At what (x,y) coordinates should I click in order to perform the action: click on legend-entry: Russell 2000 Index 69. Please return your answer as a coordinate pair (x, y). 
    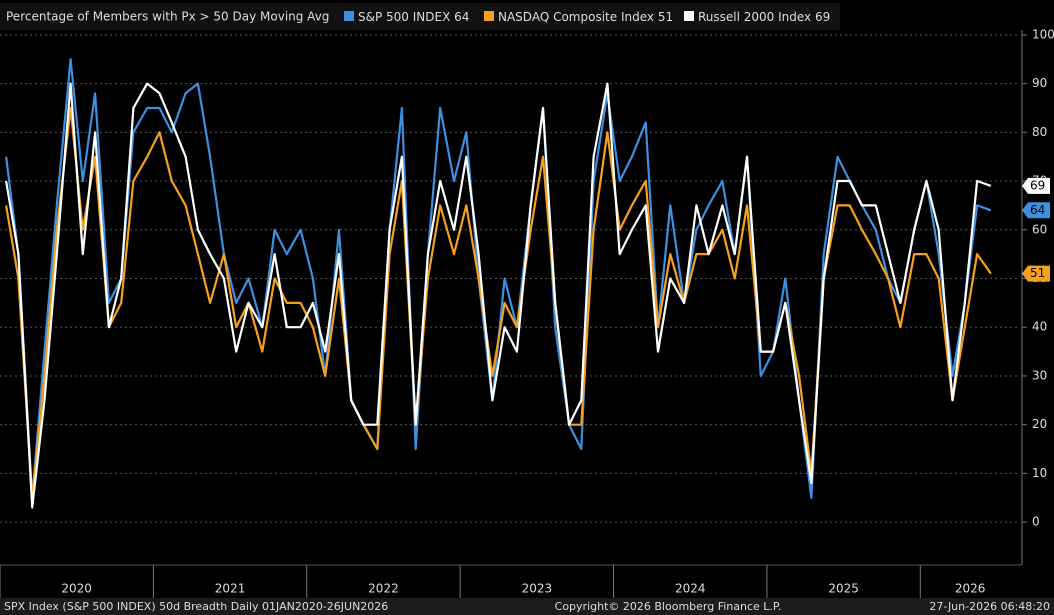
    Looking at the image, I should click on (764, 17).